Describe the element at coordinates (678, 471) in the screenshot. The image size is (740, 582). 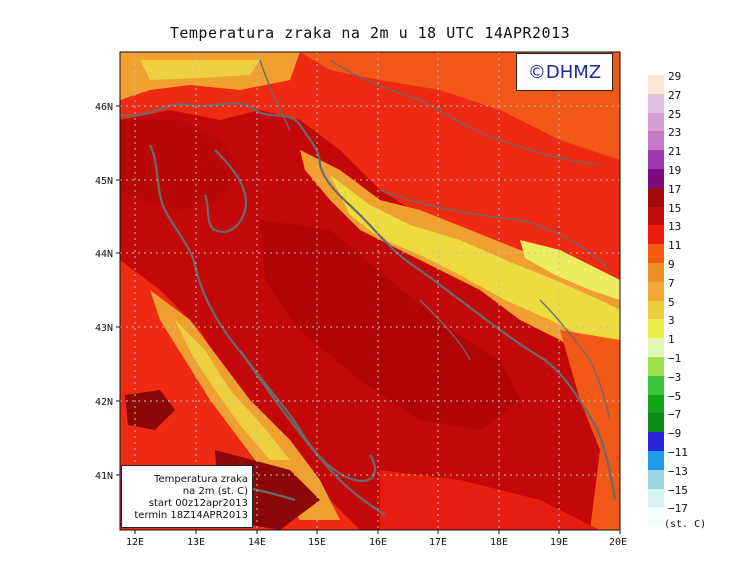
I see `legend-label: −13` at that location.